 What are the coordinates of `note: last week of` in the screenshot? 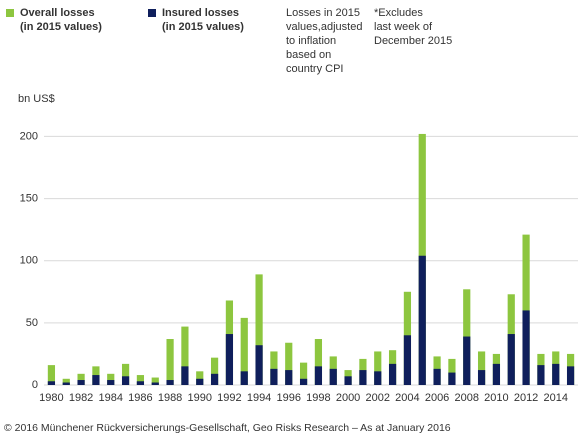 It's located at (403, 27).